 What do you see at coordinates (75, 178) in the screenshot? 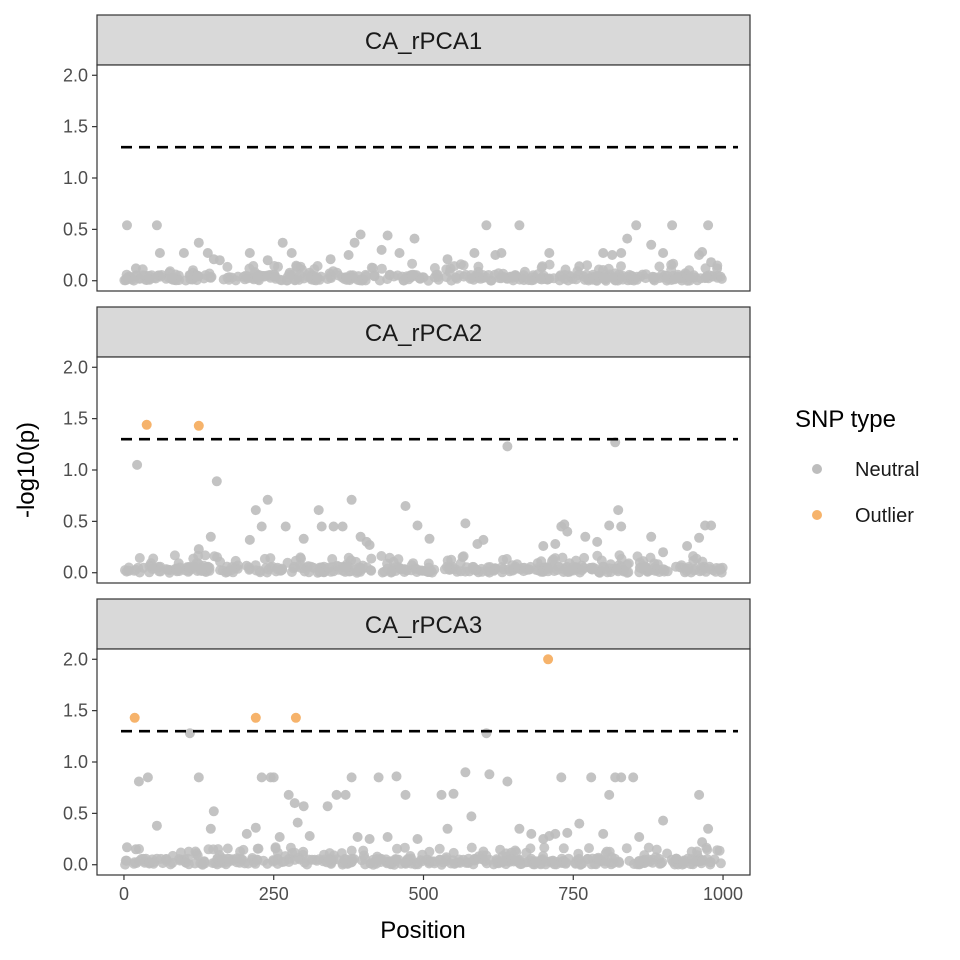
I see `y-tick-label: 1.0` at bounding box center [75, 178].